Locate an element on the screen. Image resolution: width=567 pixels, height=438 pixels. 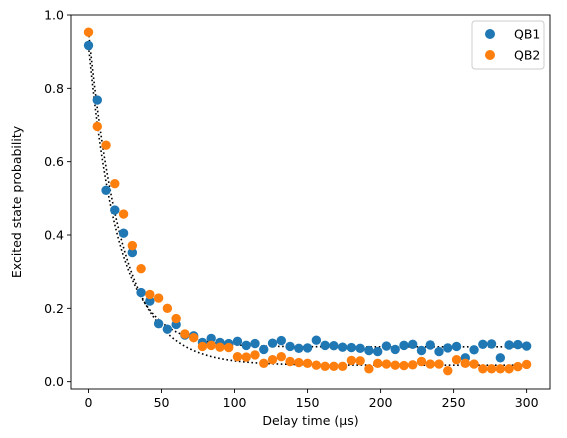
y-tick-label: 0.6 is located at coordinates (54, 161).